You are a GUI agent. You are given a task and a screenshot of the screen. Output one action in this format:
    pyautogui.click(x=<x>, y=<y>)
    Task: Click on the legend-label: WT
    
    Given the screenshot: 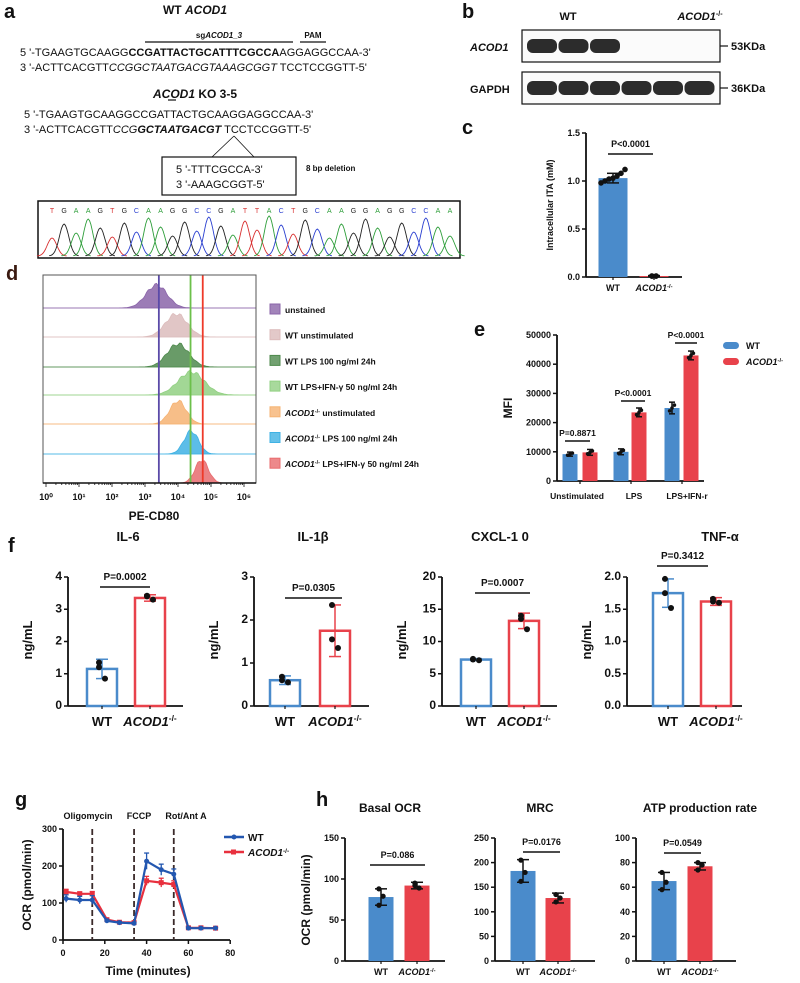 What is the action you would take?
    pyautogui.click(x=256, y=838)
    